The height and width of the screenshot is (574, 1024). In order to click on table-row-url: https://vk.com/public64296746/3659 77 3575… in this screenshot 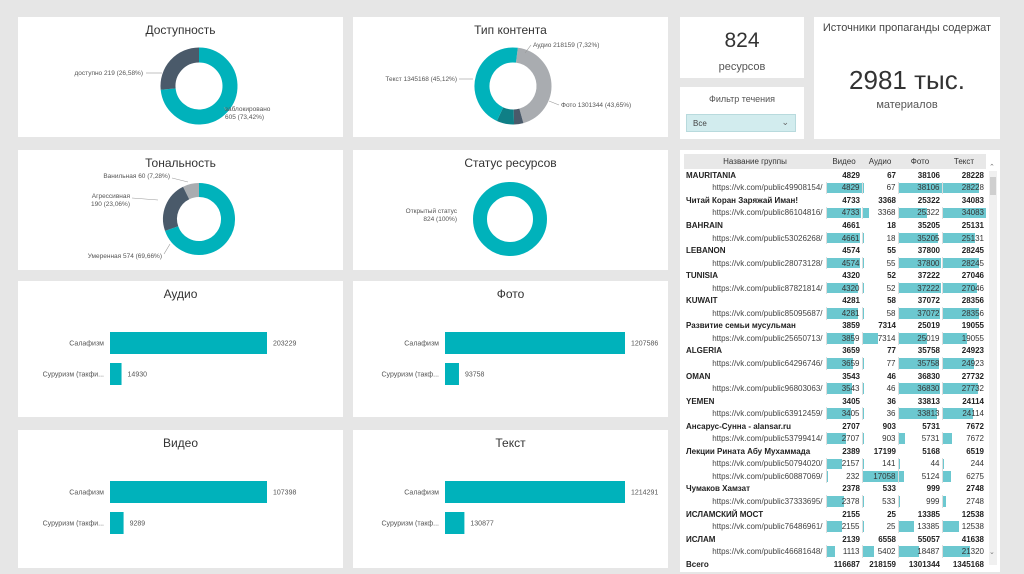, I will do `click(835, 363)`.